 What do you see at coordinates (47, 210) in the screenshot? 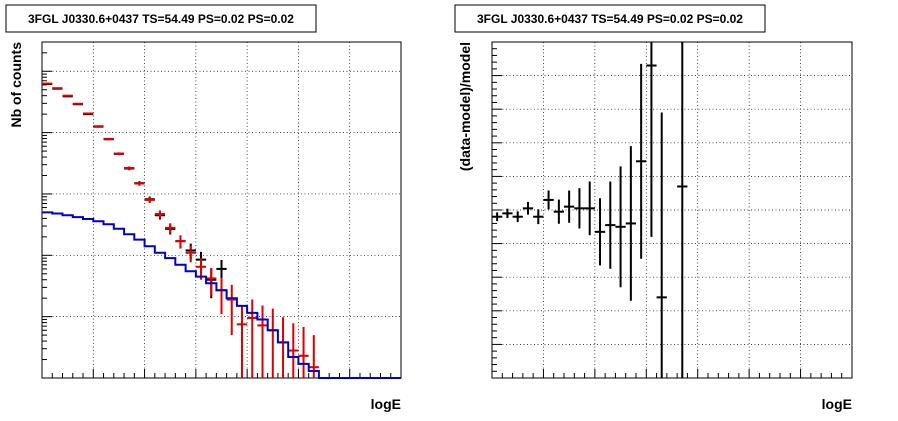
I see `counts-y-ticks` at bounding box center [47, 210].